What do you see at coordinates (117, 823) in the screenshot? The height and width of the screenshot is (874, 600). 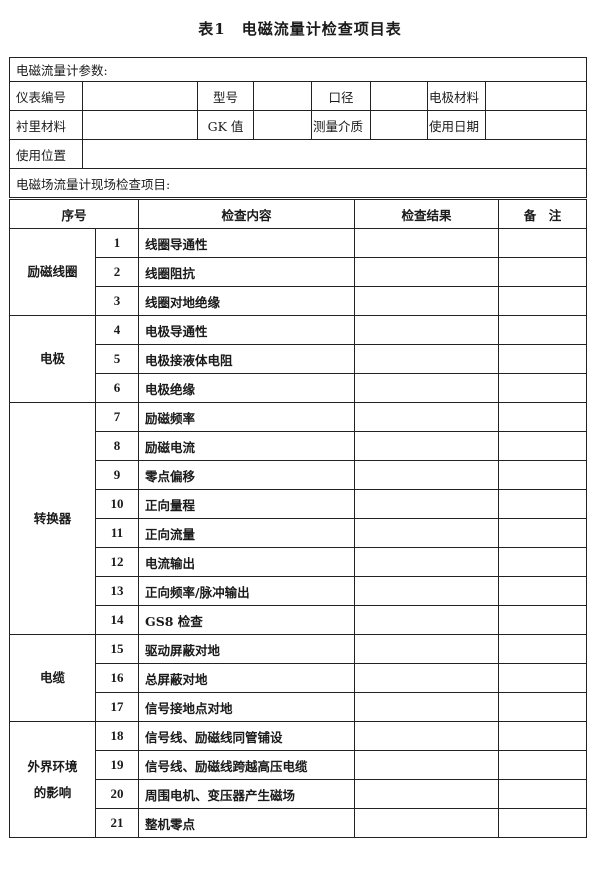 I see `item-number: 21` at bounding box center [117, 823].